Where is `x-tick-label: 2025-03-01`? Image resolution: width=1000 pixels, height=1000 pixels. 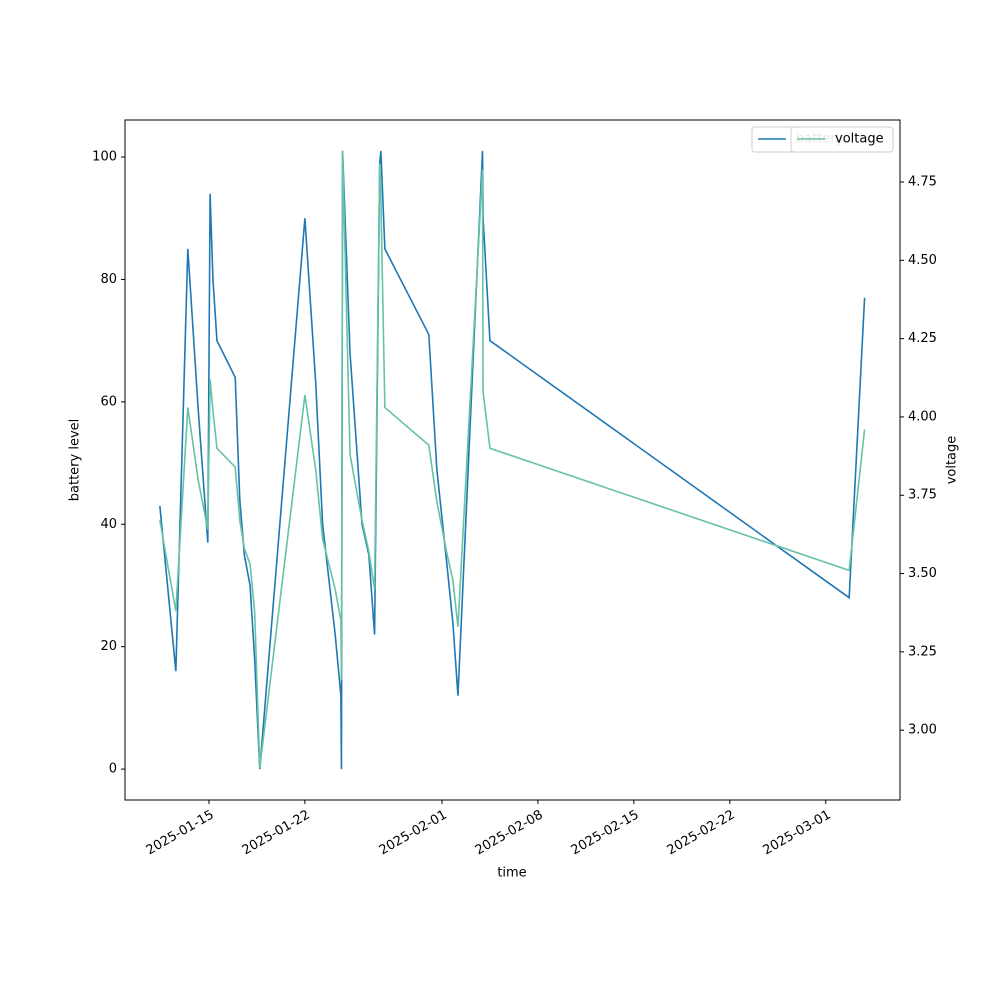
x-tick-label: 2025-03-01 is located at coordinates (797, 833).